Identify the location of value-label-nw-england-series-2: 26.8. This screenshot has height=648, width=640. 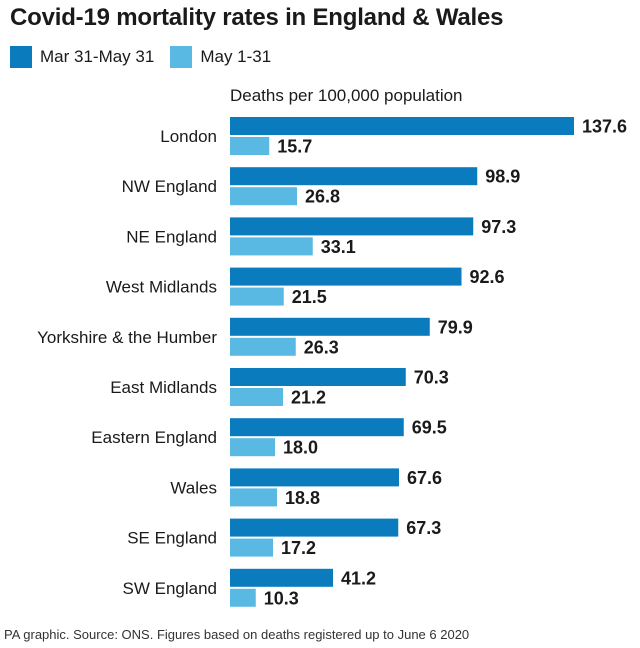
(322, 197).